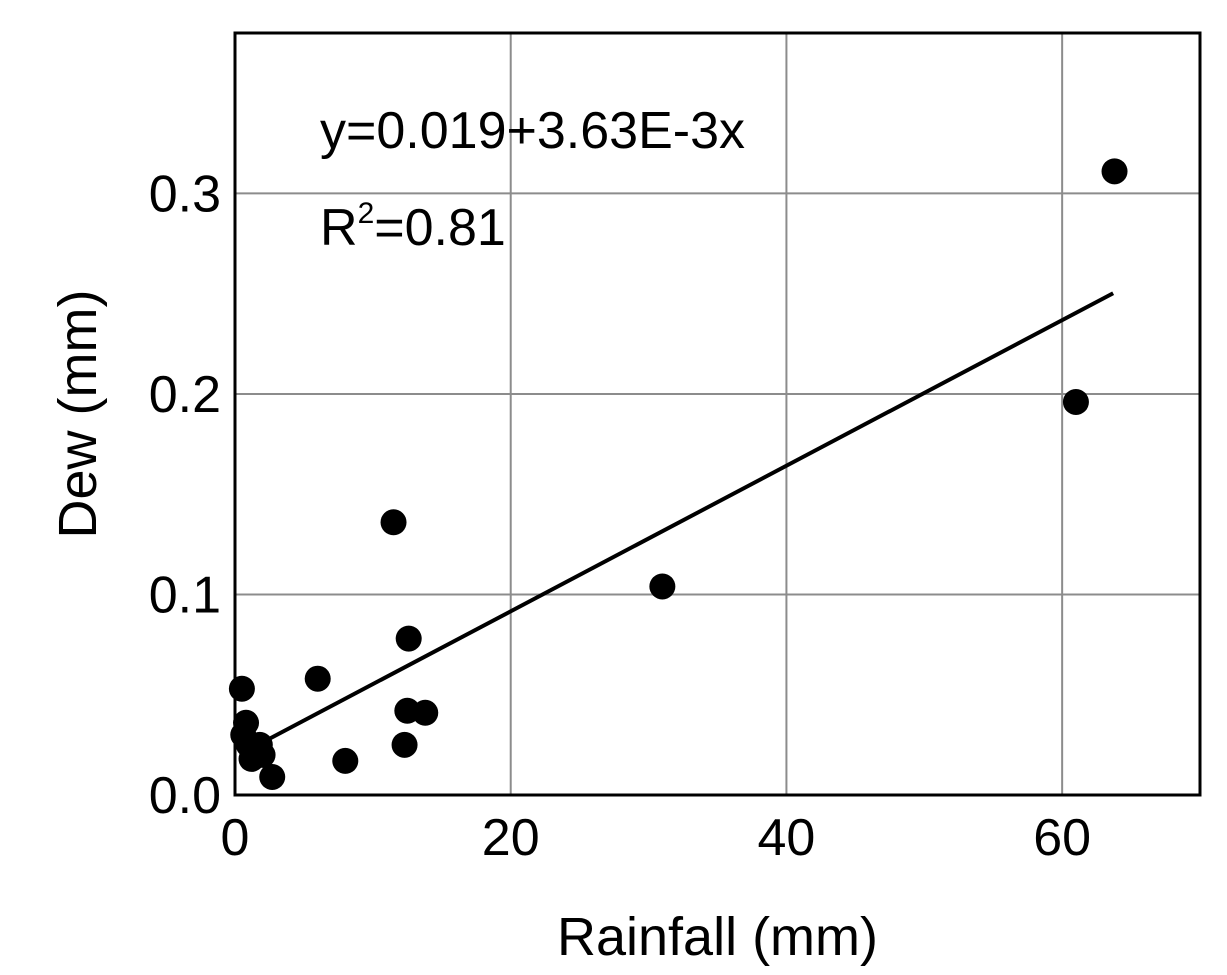 The image size is (1227, 975). Describe the element at coordinates (366, 213) in the screenshot. I see `r-squared-superscript: 2` at that location.